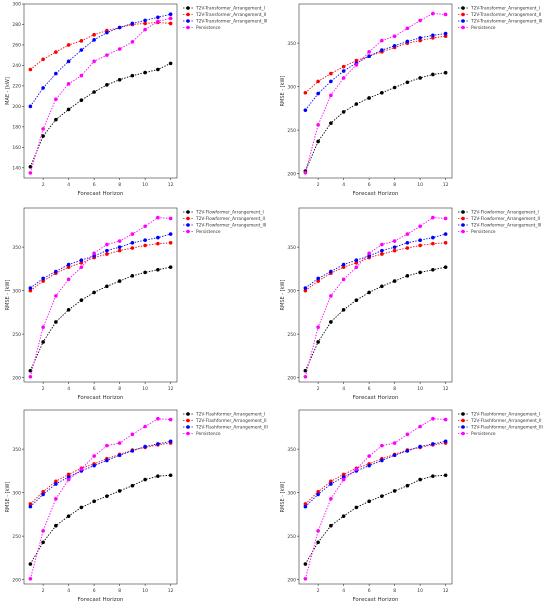  I want to click on x-tick-label: 4, so click(343, 185).